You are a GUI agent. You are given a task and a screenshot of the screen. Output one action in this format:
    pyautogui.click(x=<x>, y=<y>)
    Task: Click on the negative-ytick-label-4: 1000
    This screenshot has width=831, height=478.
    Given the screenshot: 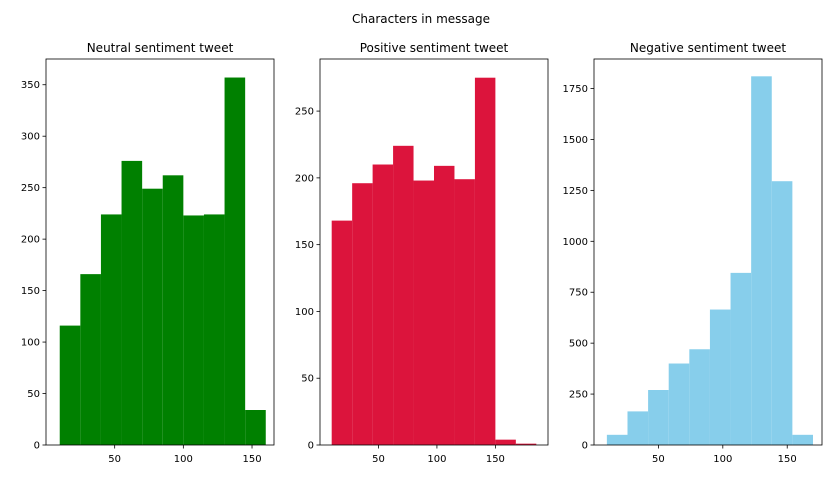 What is the action you would take?
    pyautogui.click(x=575, y=242)
    